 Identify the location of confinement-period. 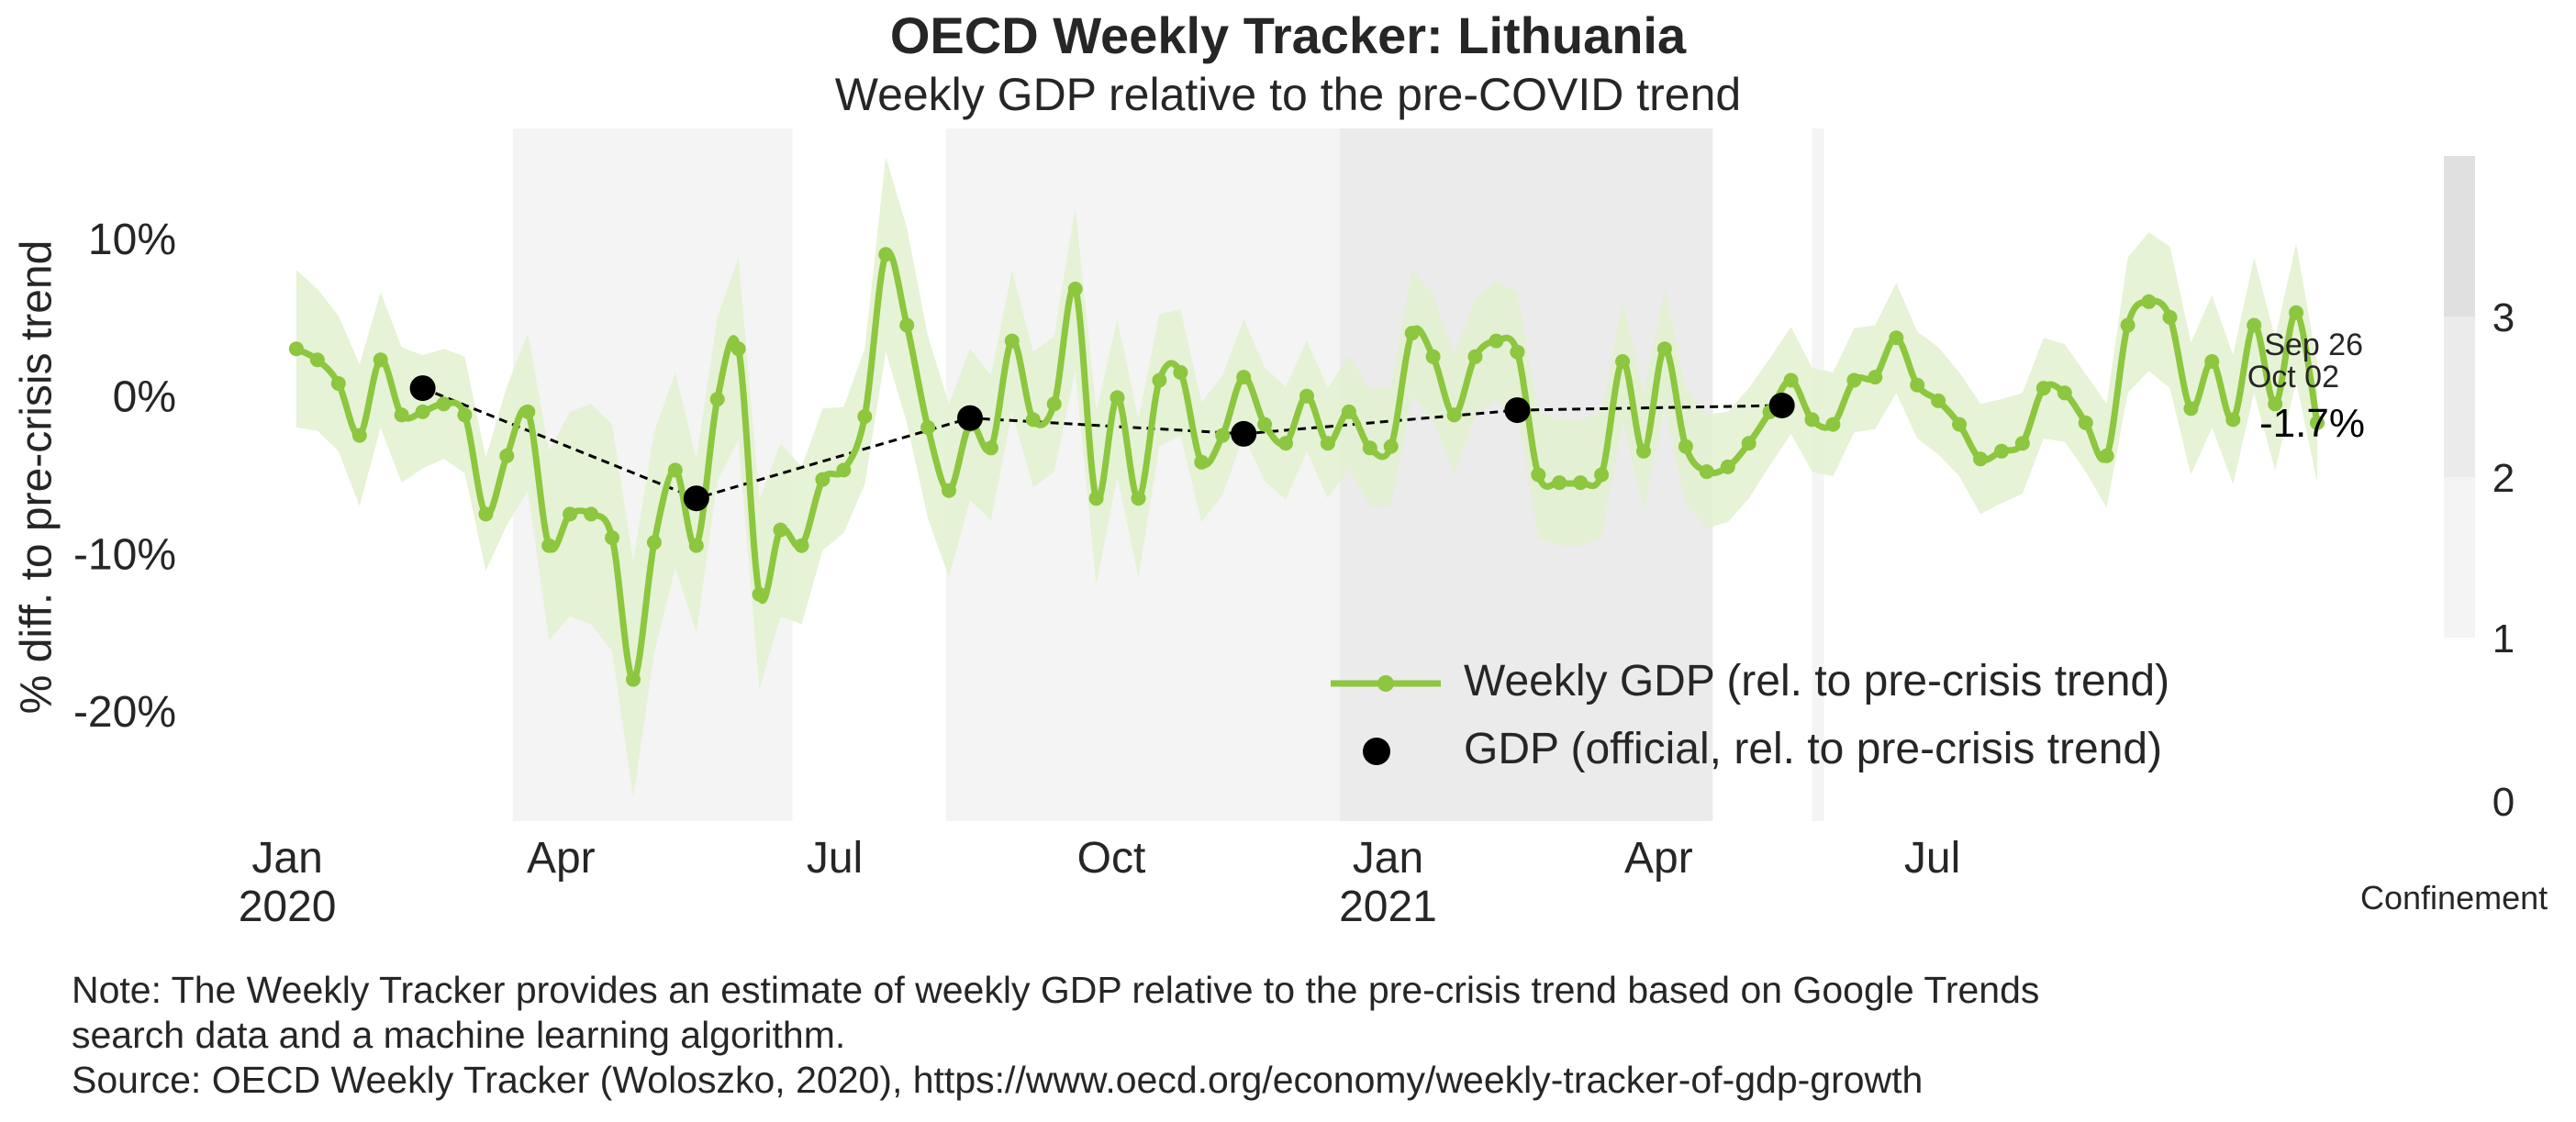
(1818, 475).